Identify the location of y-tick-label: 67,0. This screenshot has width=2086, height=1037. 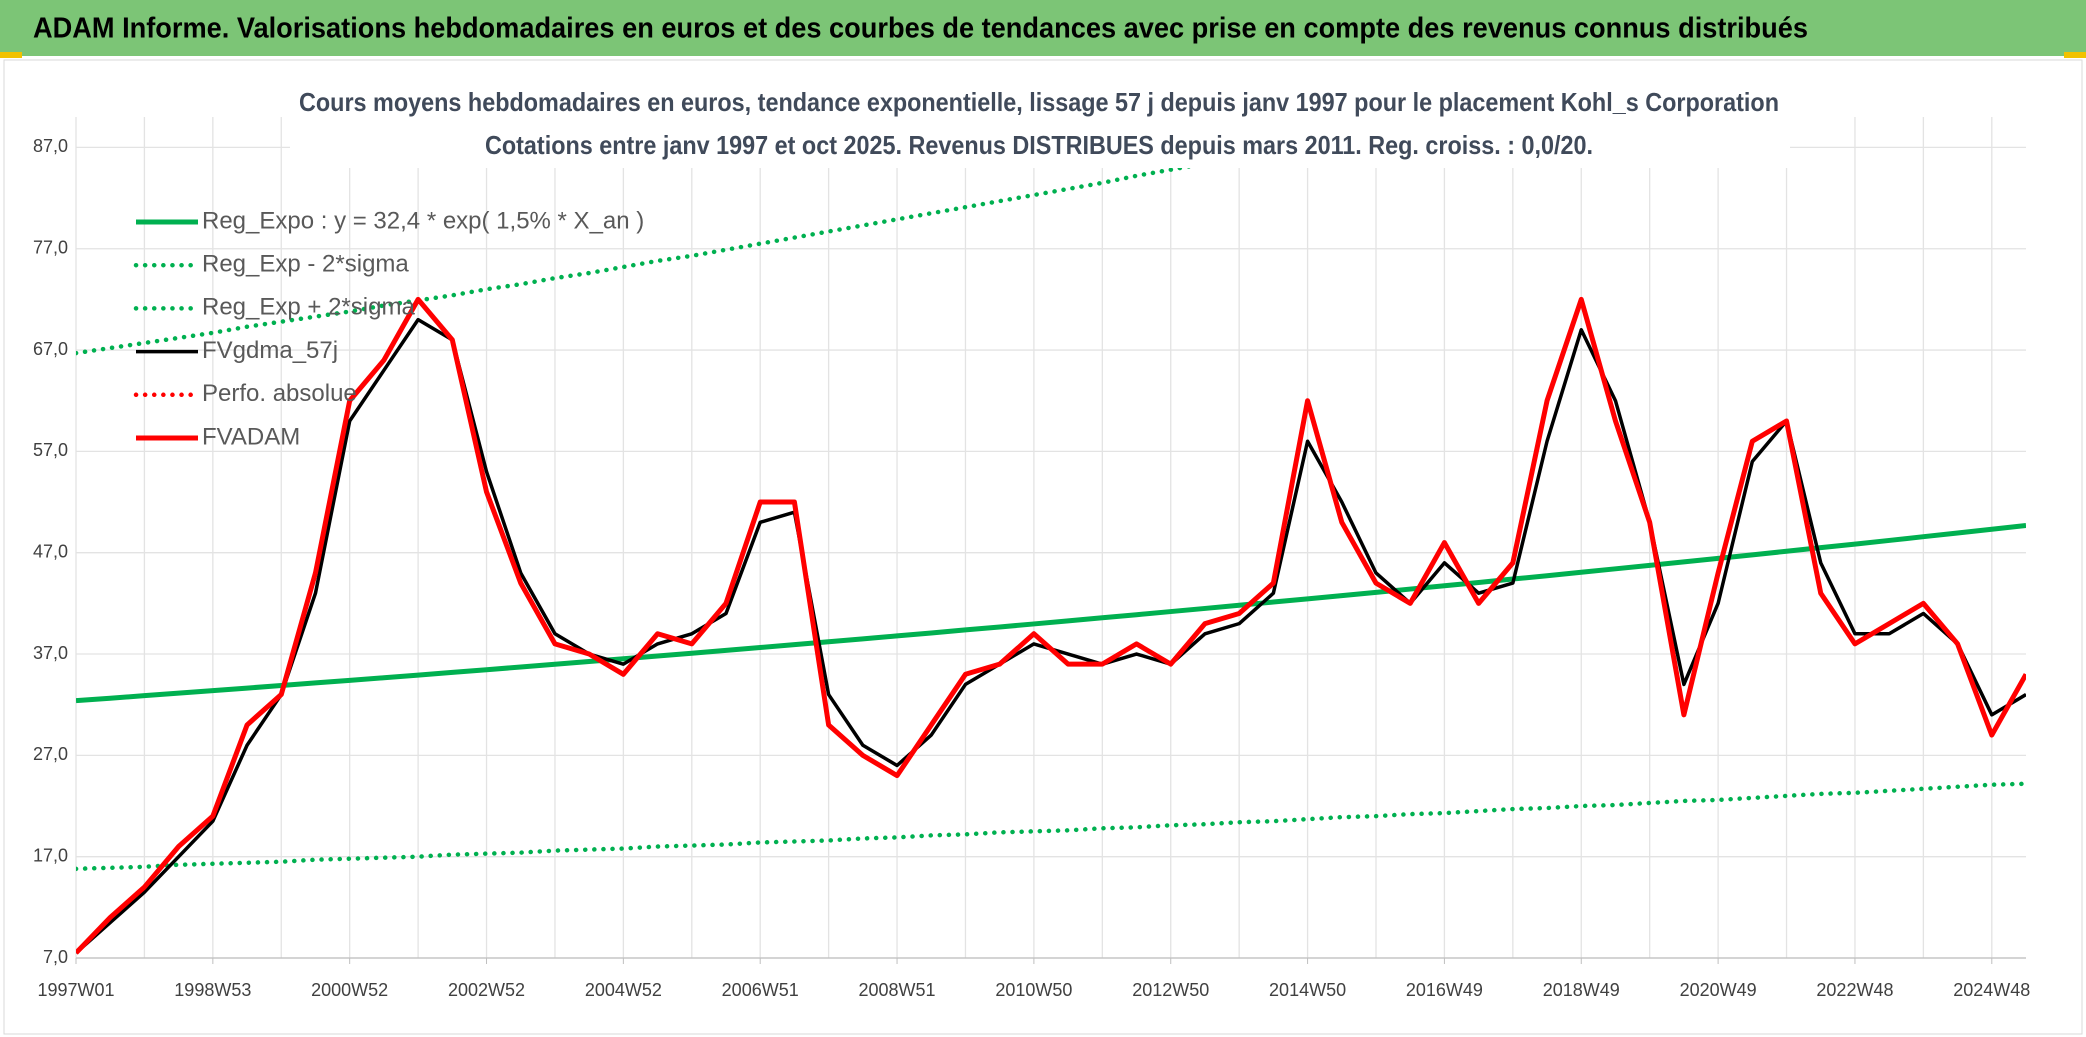
(50, 349).